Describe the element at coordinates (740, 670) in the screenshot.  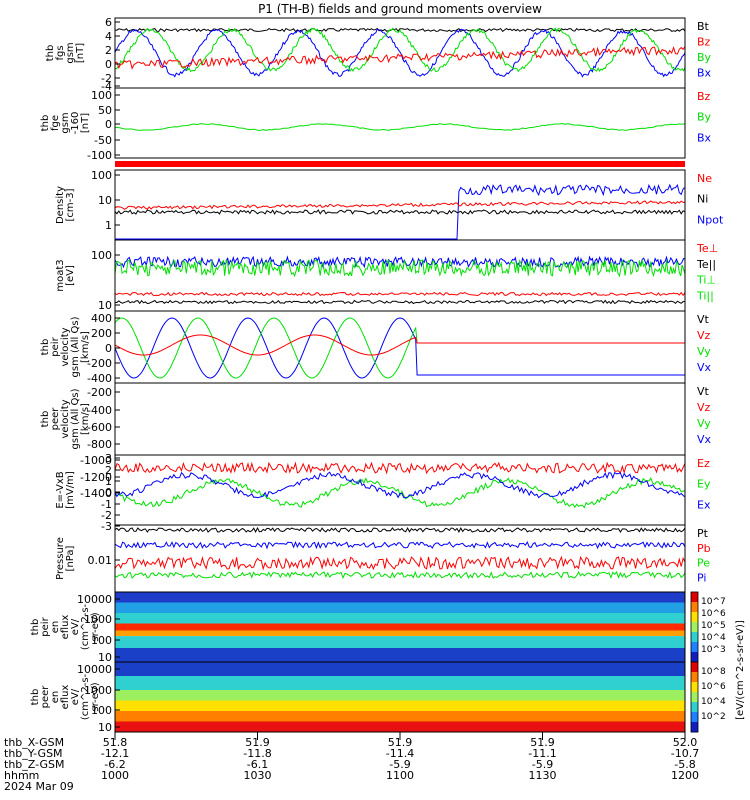
I see `colorbar-axis-label: [eV/(cm^2-s-sr-eV)]` at that location.